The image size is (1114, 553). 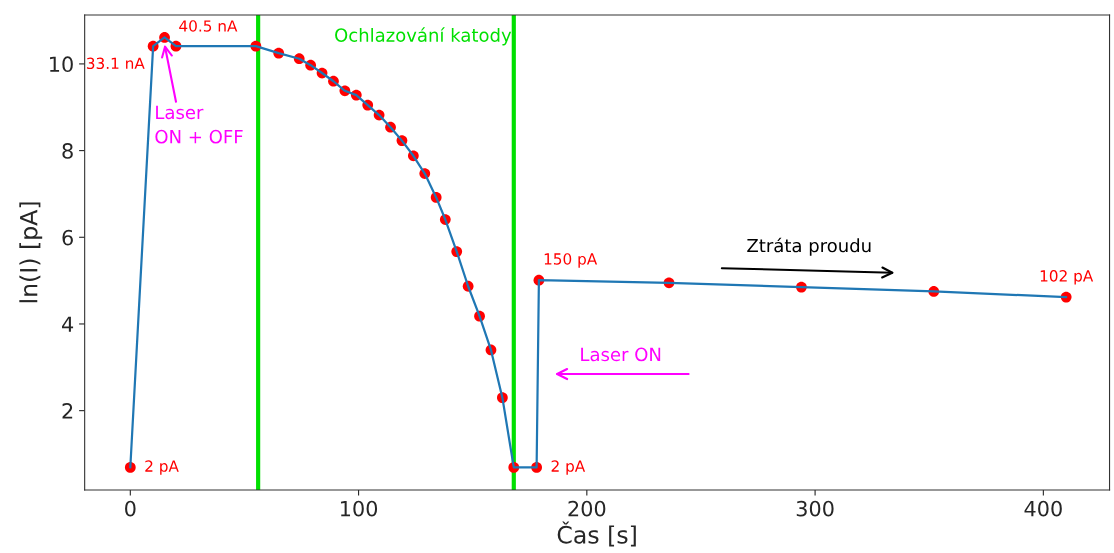 I want to click on x-tick-label: 300, so click(x=815, y=508).